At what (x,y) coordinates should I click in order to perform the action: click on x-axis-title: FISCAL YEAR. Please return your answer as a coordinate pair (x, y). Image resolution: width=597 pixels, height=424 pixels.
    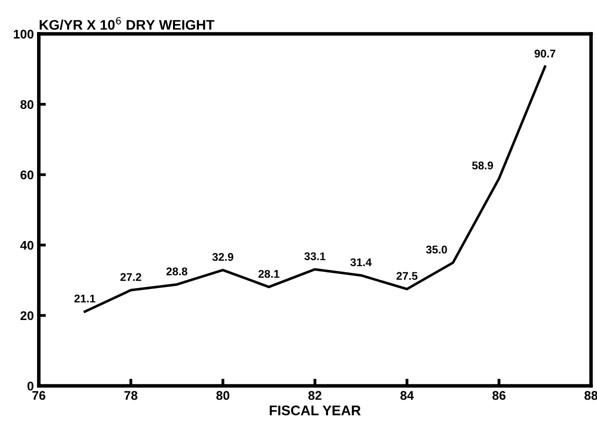
    Looking at the image, I should click on (315, 411).